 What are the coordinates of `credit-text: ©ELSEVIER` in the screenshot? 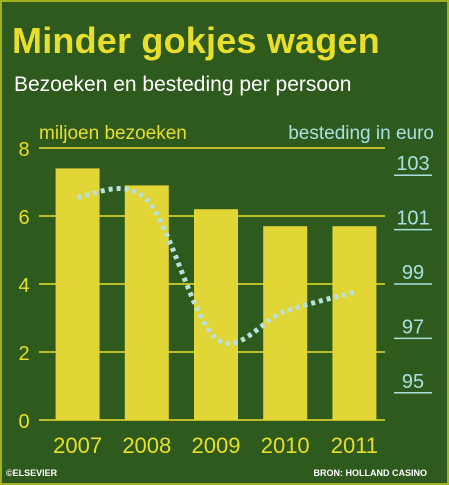 It's located at (32, 473).